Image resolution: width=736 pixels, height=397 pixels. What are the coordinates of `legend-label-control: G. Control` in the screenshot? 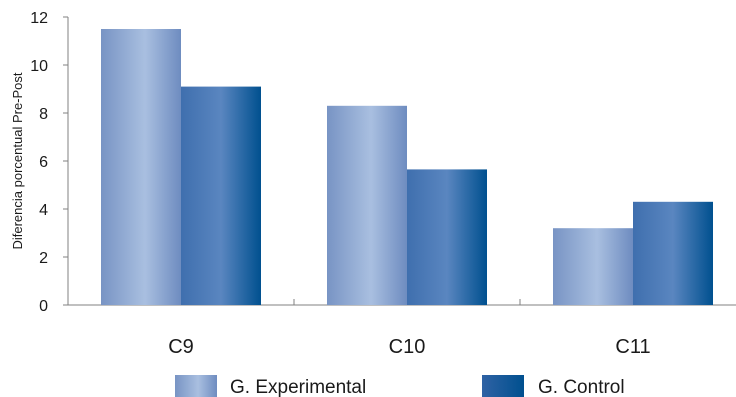 It's located at (581, 387).